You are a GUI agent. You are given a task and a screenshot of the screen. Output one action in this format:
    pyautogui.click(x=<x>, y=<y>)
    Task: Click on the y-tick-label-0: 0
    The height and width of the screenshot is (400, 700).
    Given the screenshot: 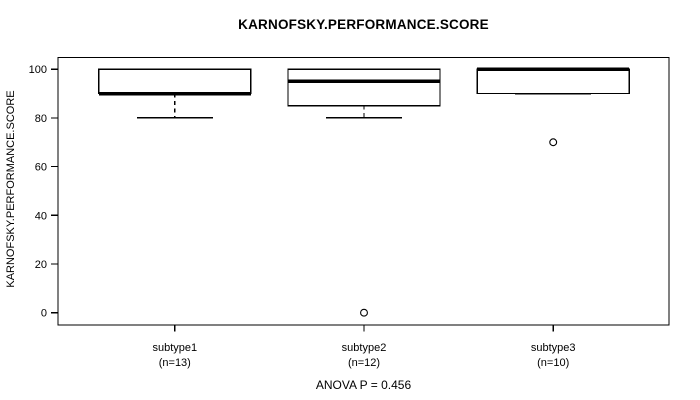 What is the action you would take?
    pyautogui.click(x=44, y=314)
    